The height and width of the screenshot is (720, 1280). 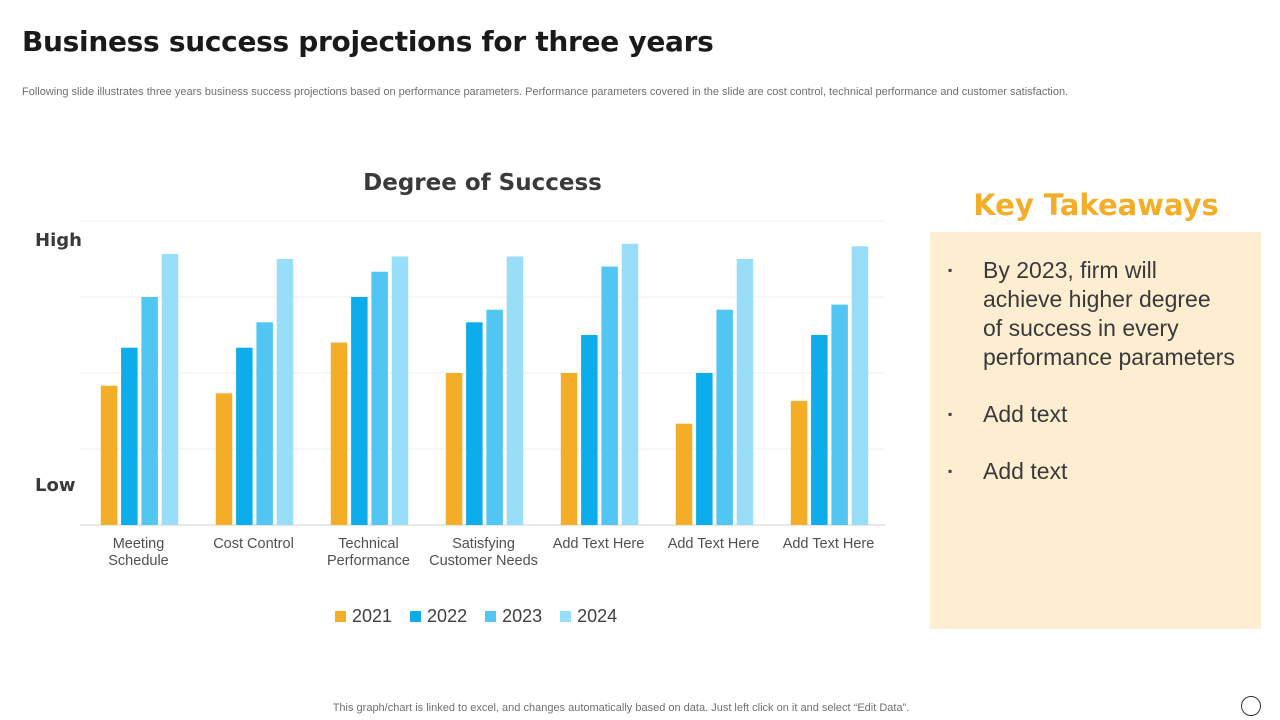 I want to click on x-tick-label: Technical Performance, so click(x=368, y=552).